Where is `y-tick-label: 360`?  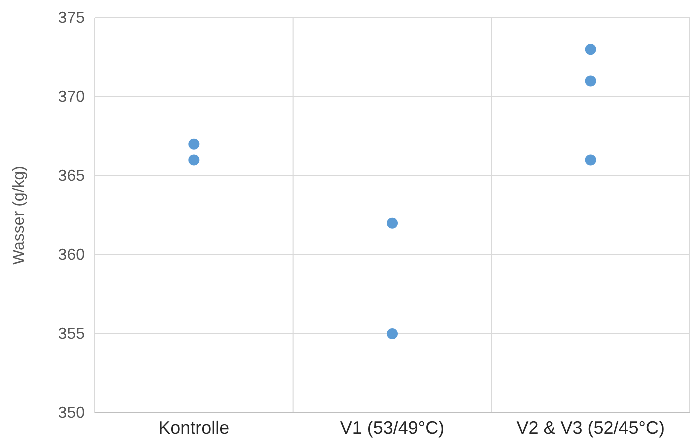
y-tick-label: 360 is located at coordinates (72, 255).